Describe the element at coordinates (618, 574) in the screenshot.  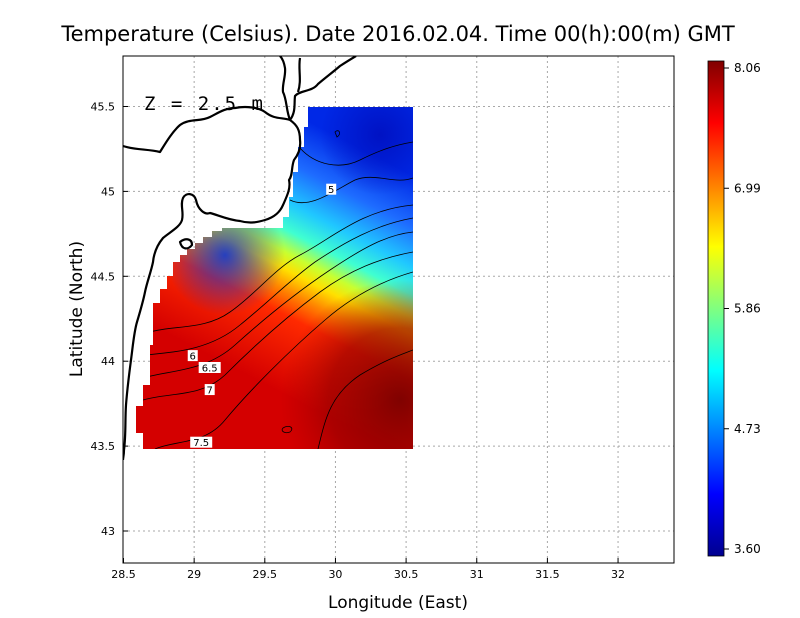
I see `x-tick-label: 32` at that location.